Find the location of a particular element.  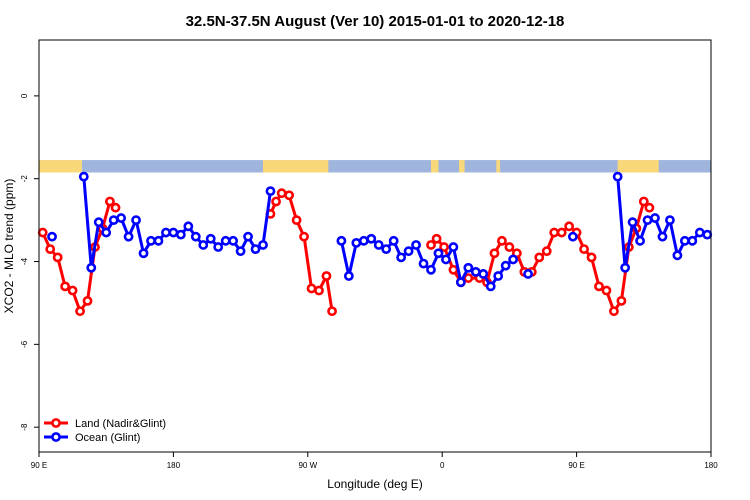

series-line is located at coordinates (301, 251).